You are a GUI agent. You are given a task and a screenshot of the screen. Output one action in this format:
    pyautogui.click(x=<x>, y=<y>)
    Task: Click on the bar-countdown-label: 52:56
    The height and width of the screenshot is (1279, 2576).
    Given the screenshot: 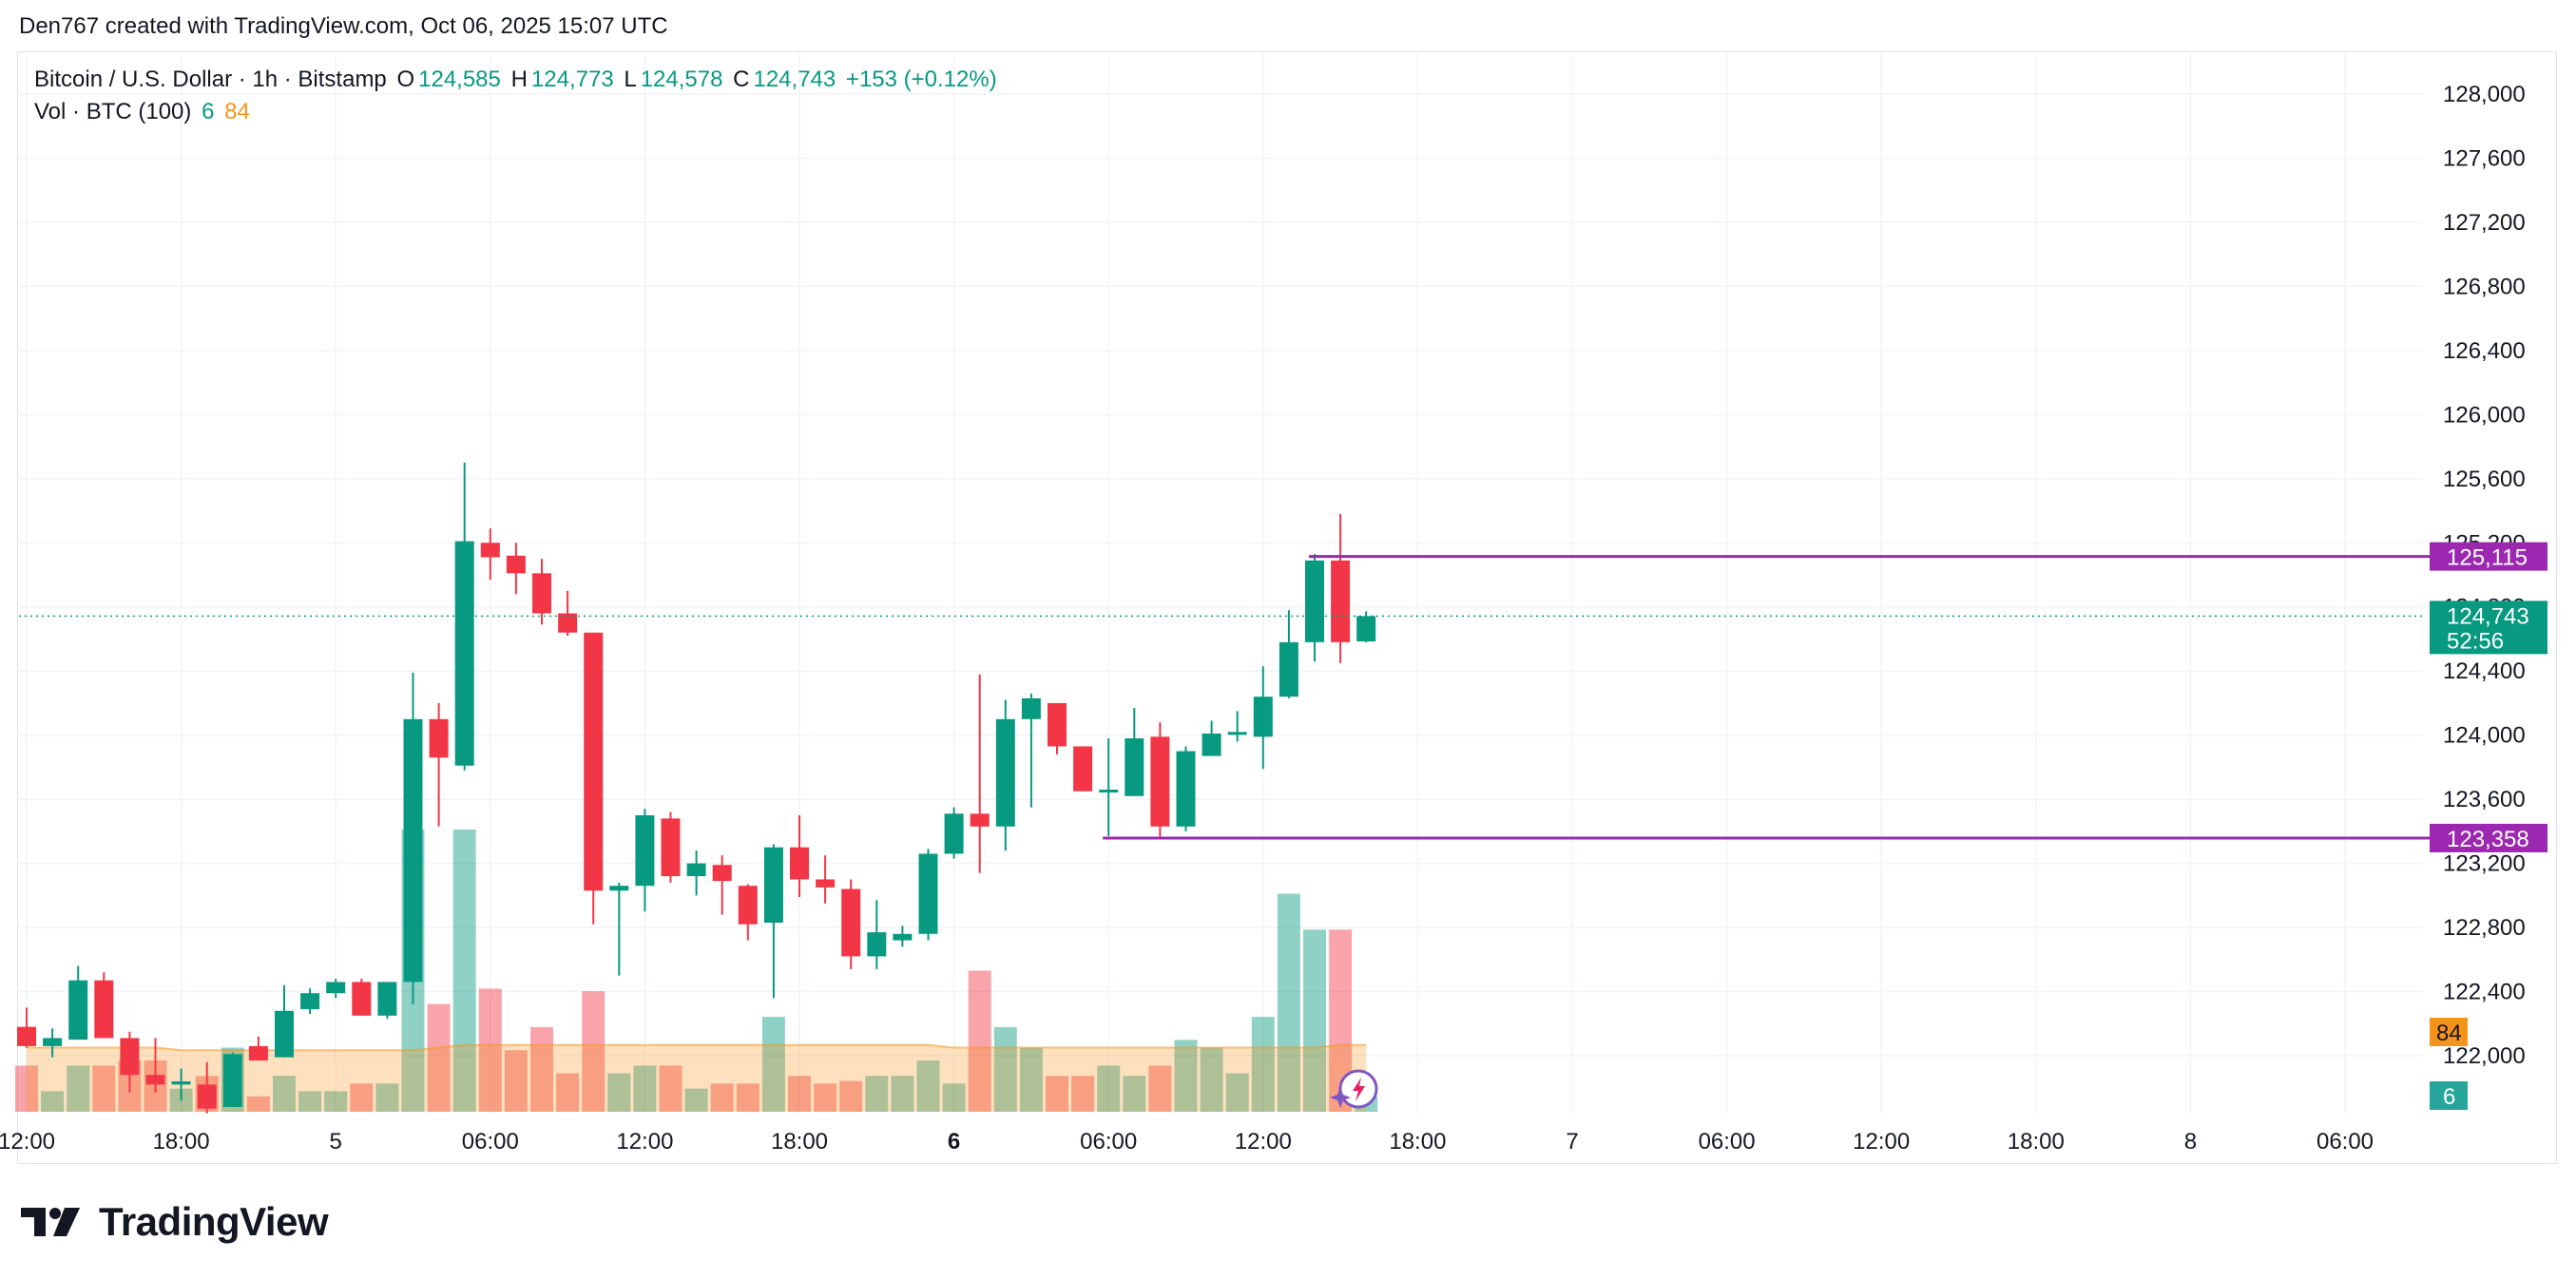 What is the action you would take?
    pyautogui.click(x=2475, y=641)
    